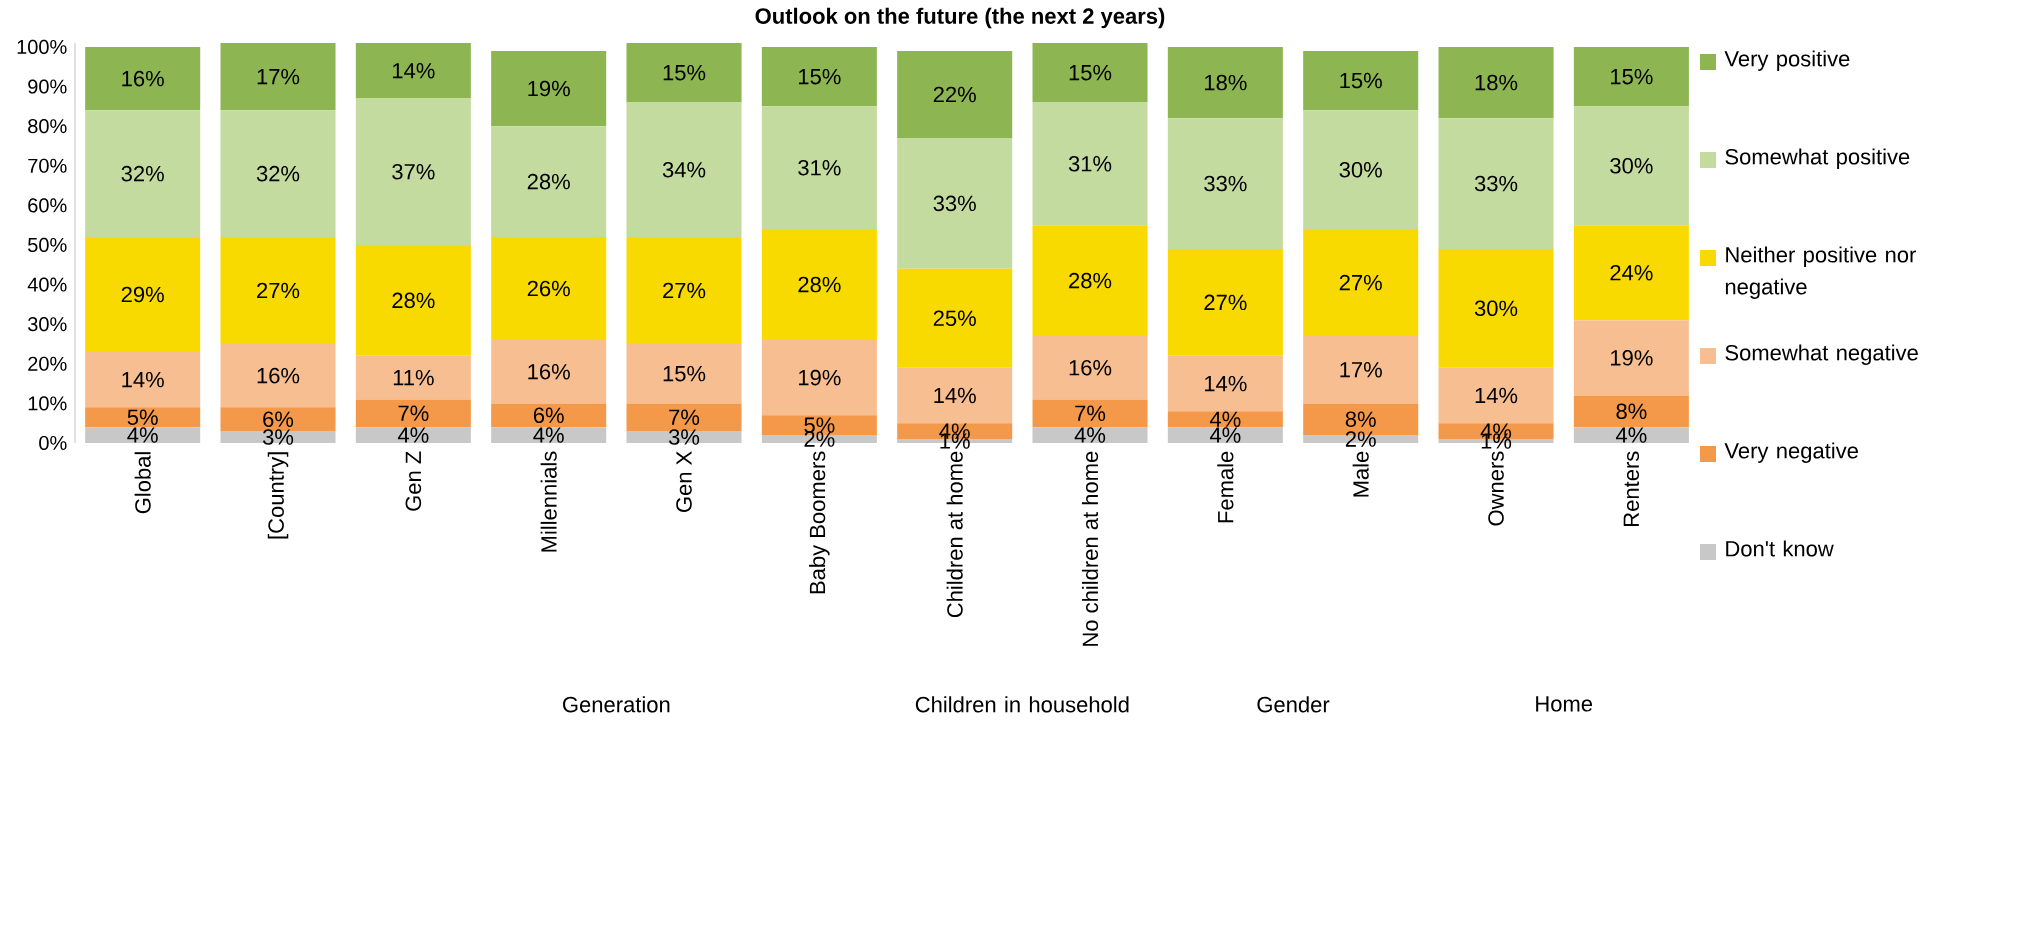  I want to click on y-tick-label: 10%, so click(47, 403).